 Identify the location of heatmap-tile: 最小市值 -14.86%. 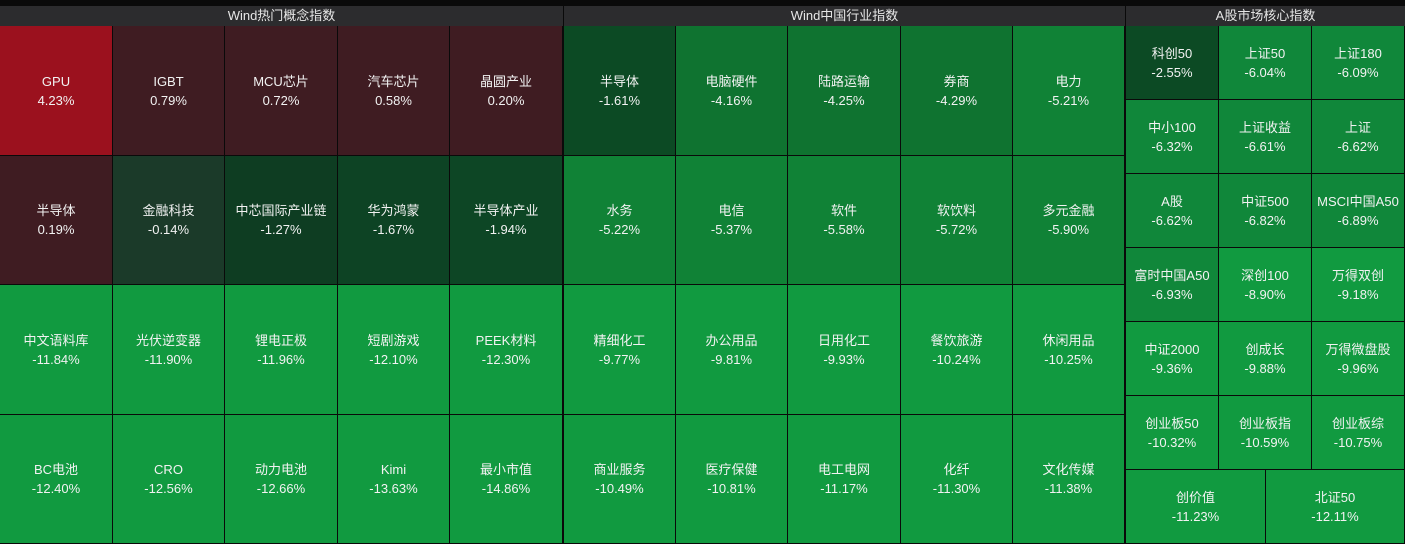
(506, 479).